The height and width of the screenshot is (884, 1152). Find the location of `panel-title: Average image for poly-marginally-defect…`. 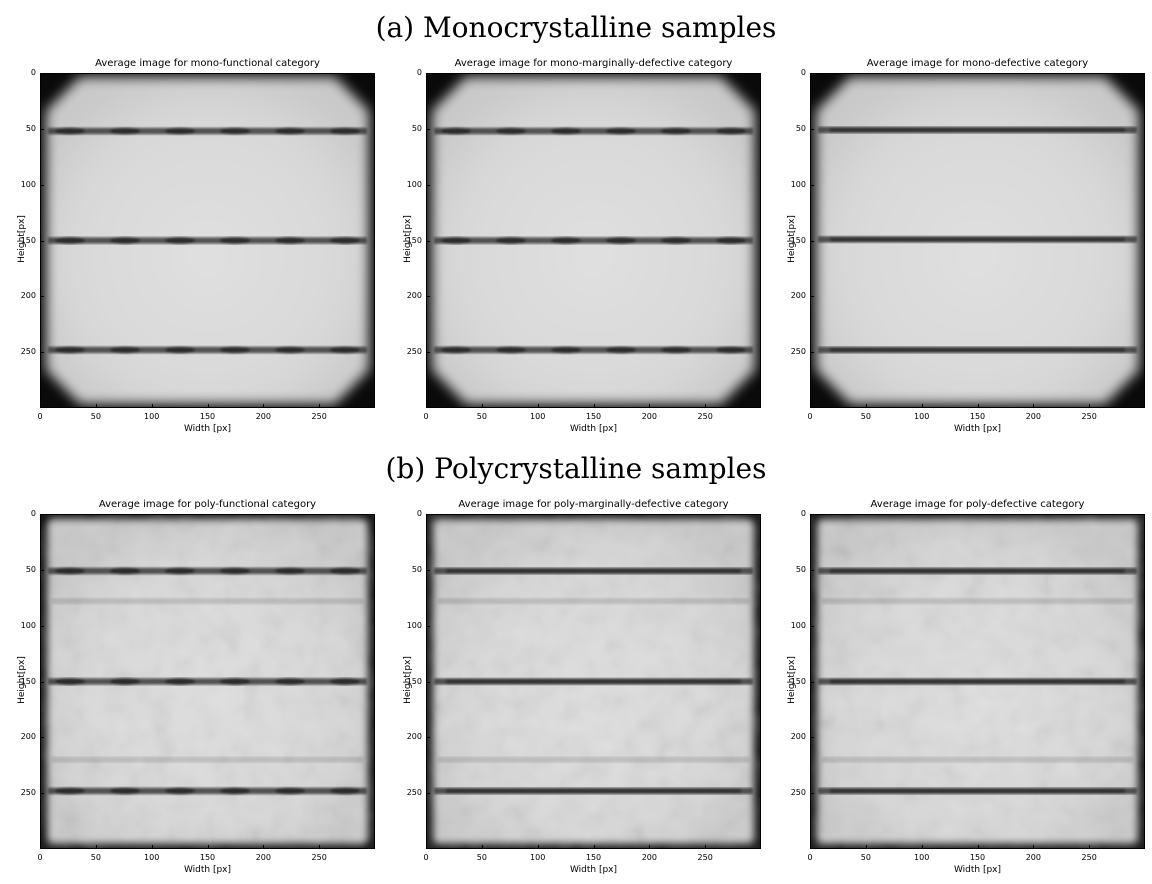

panel-title: Average image for poly-marginally-defect… is located at coordinates (593, 504).